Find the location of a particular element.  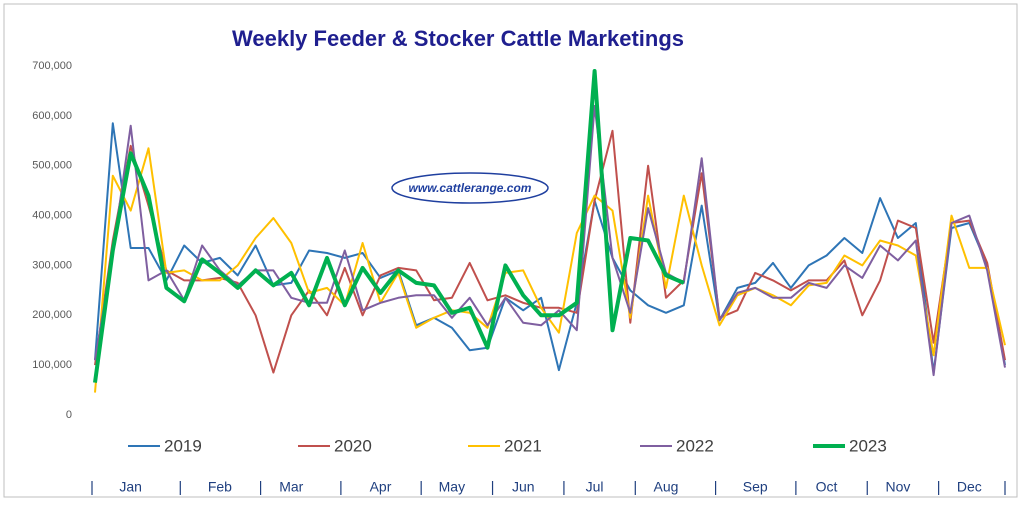

x-tick-label: Jul is located at coordinates (595, 487).